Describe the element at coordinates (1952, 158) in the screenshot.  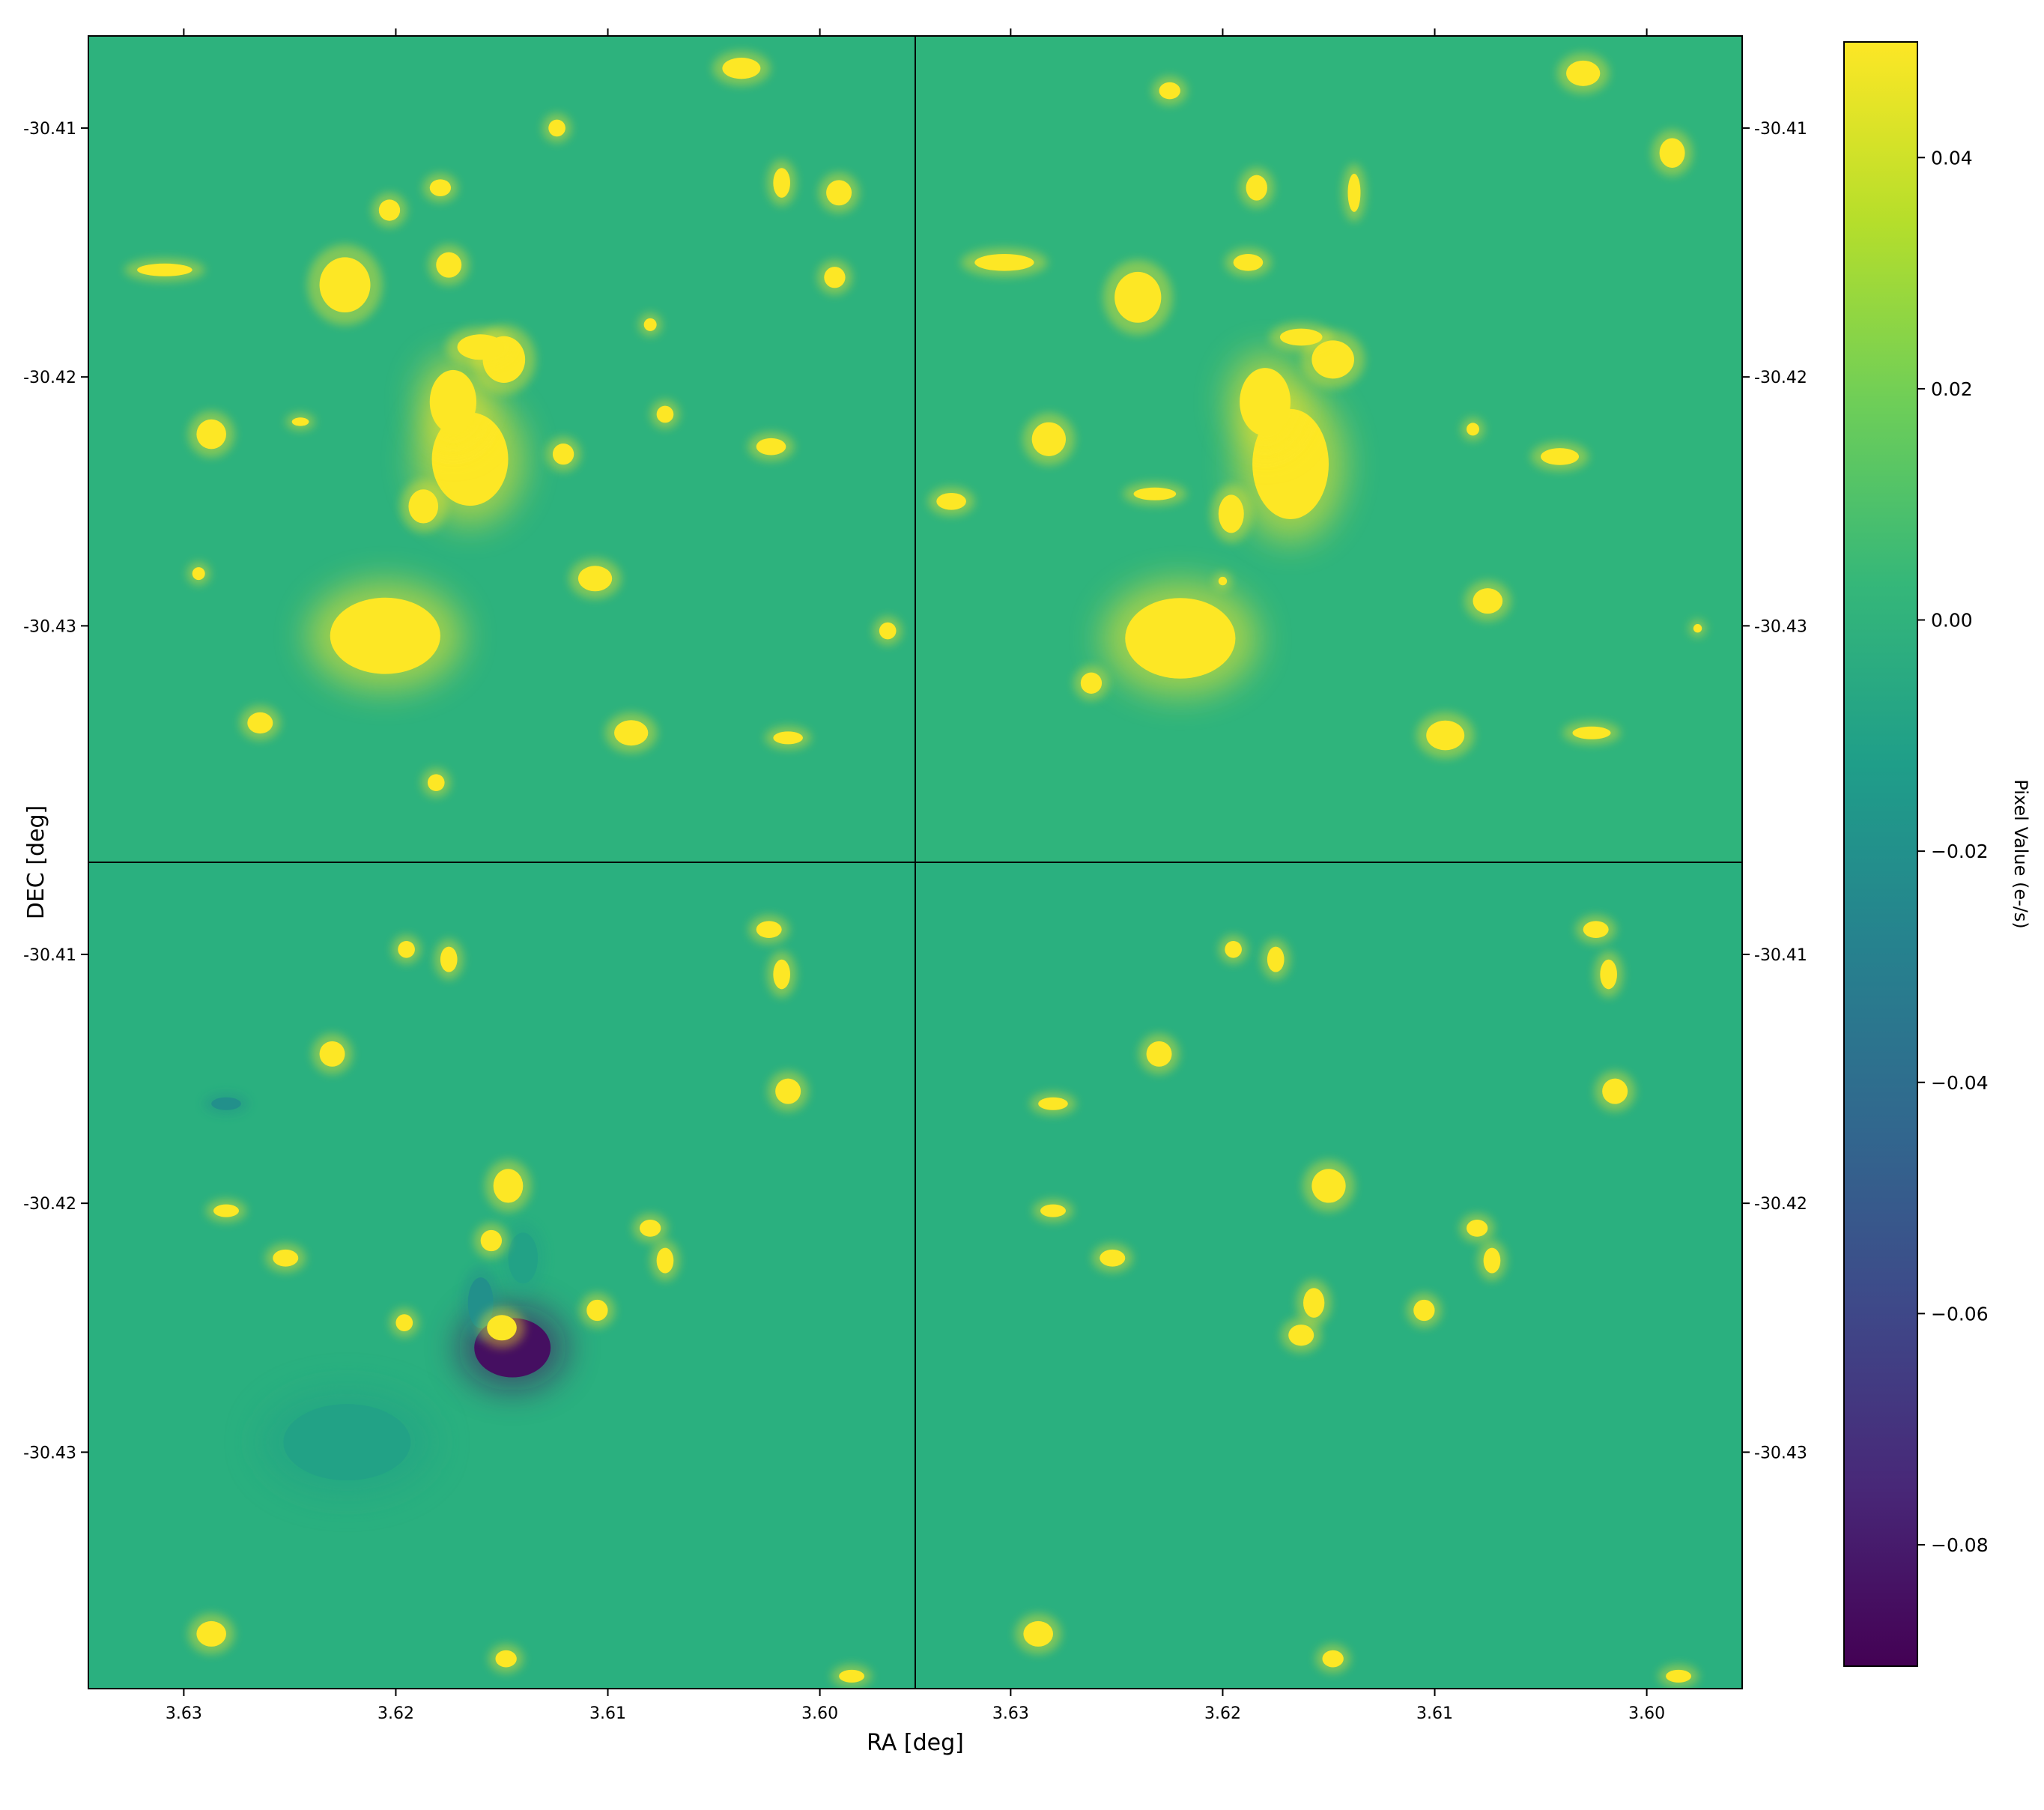
I see `colorbar-tick-label: 0.04` at that location.